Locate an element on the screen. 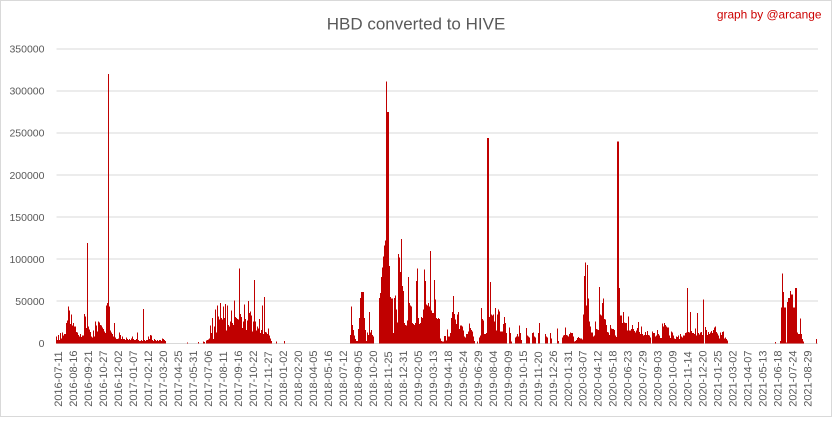  svg-text: 2018-09-05 is located at coordinates (359, 379).